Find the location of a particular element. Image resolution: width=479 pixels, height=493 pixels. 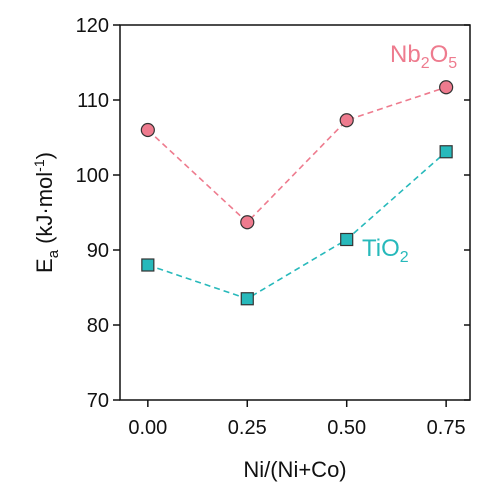

label-part: Nb is located at coordinates (405, 54).